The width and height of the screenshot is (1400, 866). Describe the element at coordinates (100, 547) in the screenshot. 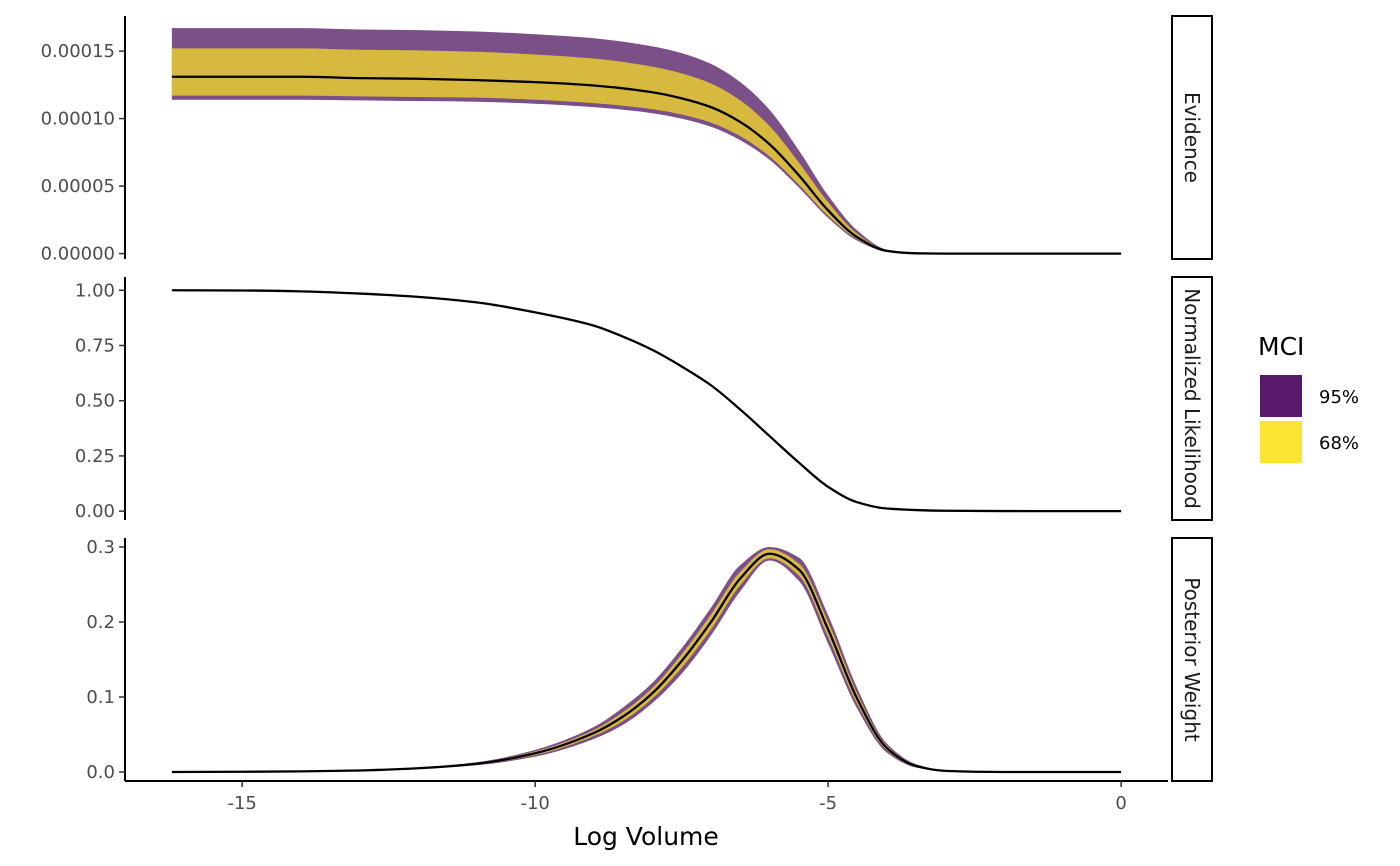

I see `y-tick-label-posterior-weight: 0.3` at that location.